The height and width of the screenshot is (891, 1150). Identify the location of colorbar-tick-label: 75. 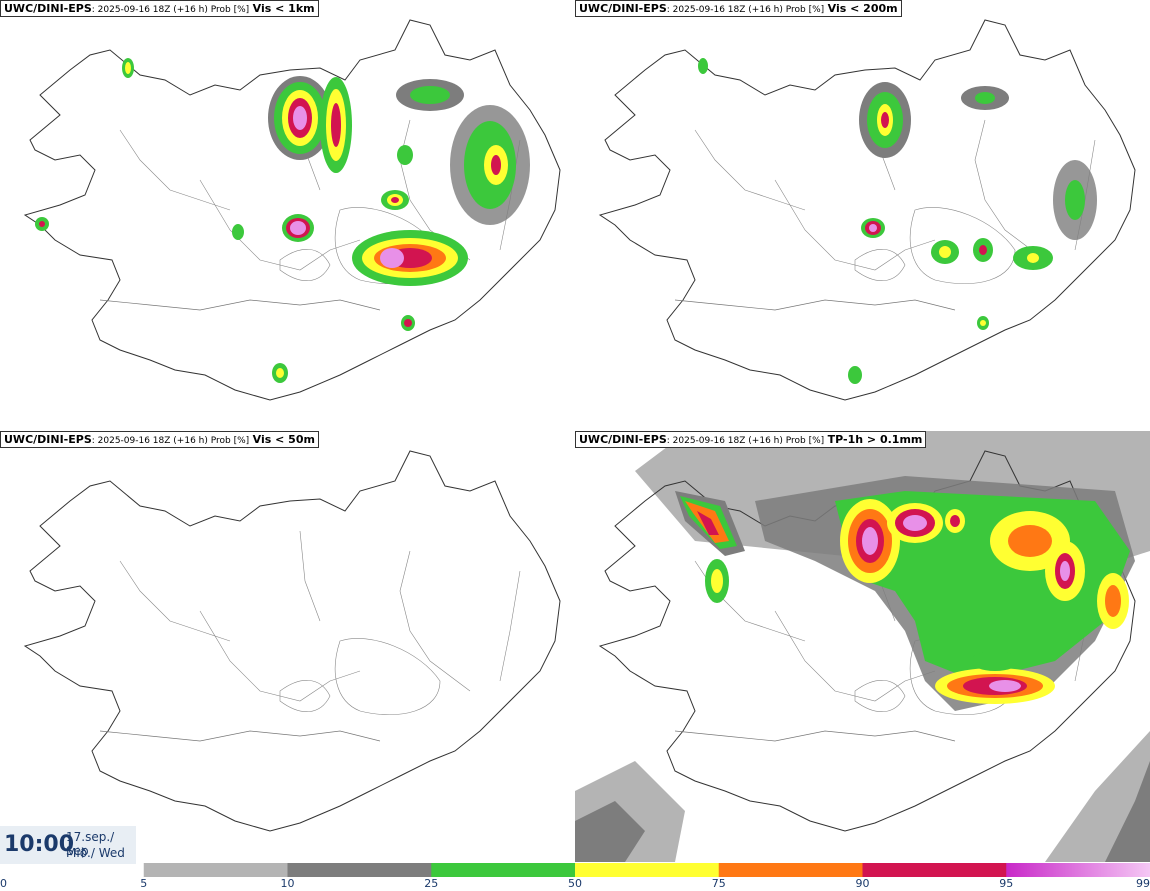
(718, 883).